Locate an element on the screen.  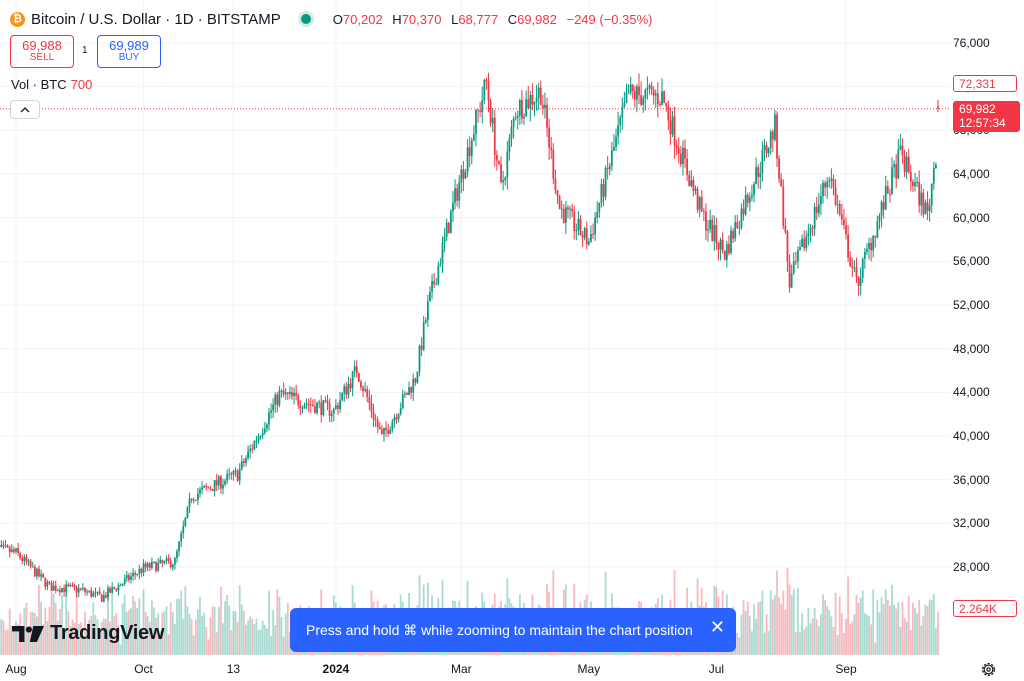
price-tick-label: 36,000 is located at coordinates (971, 479).